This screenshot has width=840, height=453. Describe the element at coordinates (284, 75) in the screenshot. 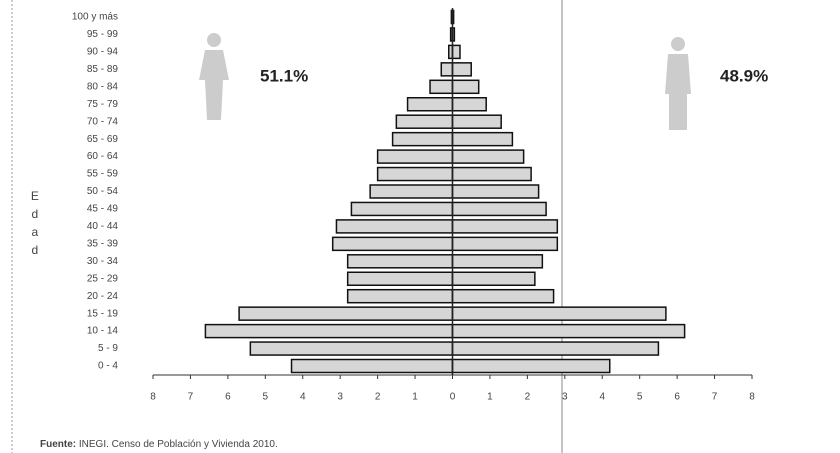

I see `annotation: 51.1%` at that location.